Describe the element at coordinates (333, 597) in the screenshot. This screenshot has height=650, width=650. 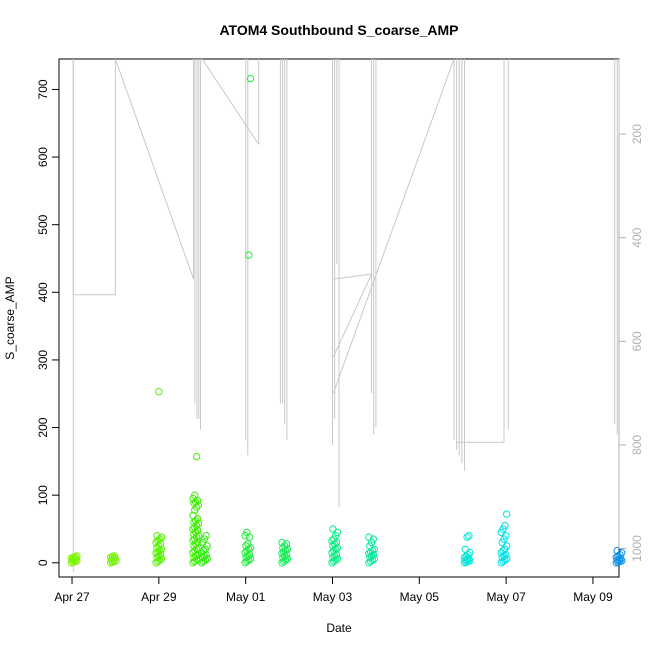
I see `x-tick-label: May 03` at that location.